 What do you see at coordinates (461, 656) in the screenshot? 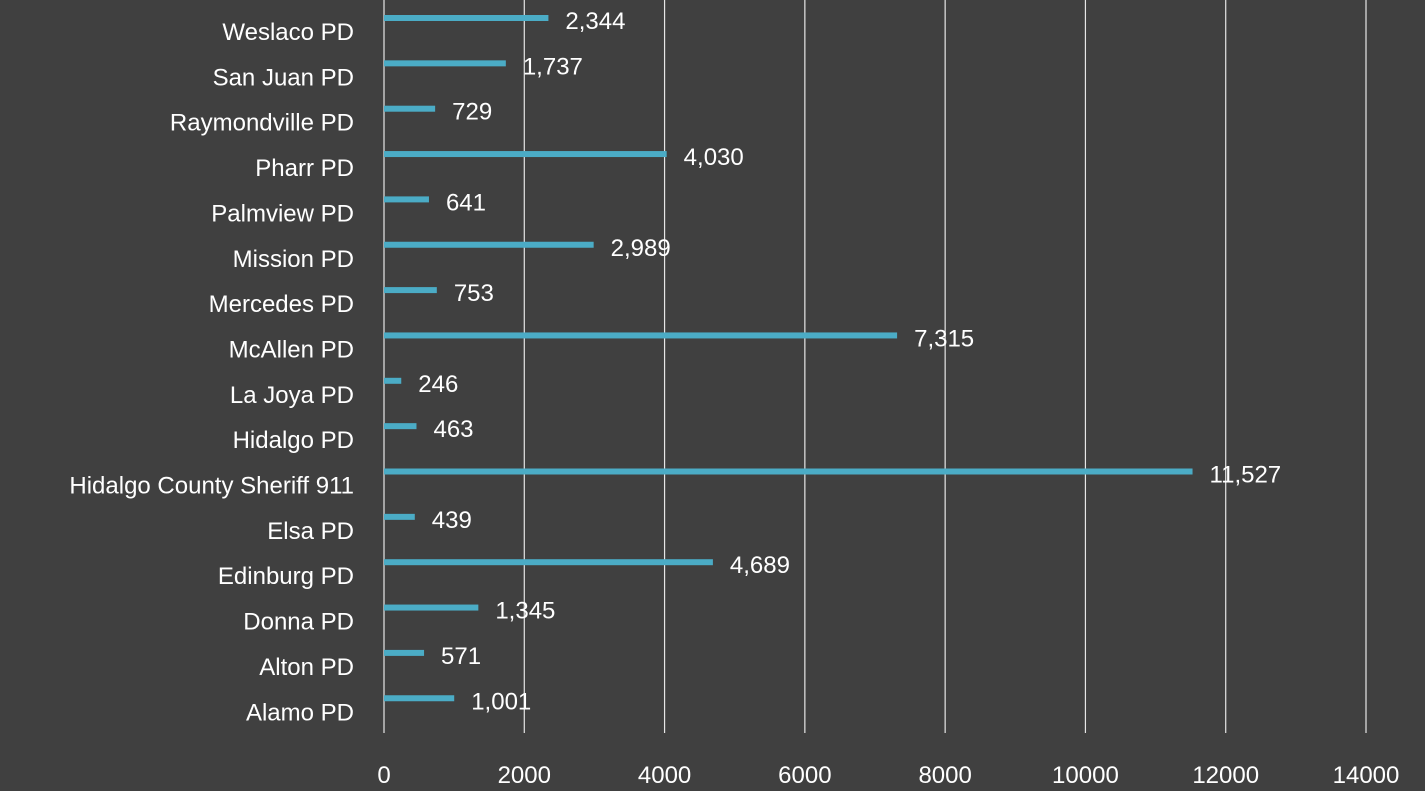
I see `data-label-14: 571` at bounding box center [461, 656].